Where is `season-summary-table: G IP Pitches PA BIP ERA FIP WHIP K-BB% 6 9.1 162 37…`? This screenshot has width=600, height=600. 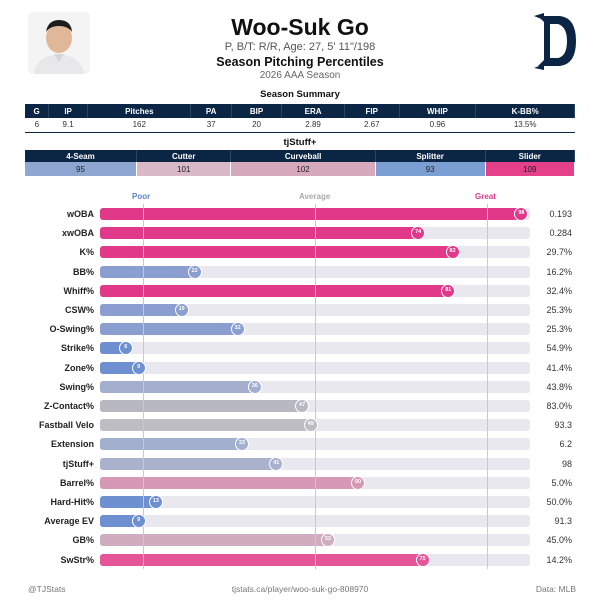
season-summary-table: G IP Pitches PA BIP ERA FIP WHIP K-BB% 6 9.1 162 37… is located at coordinates (300, 118).